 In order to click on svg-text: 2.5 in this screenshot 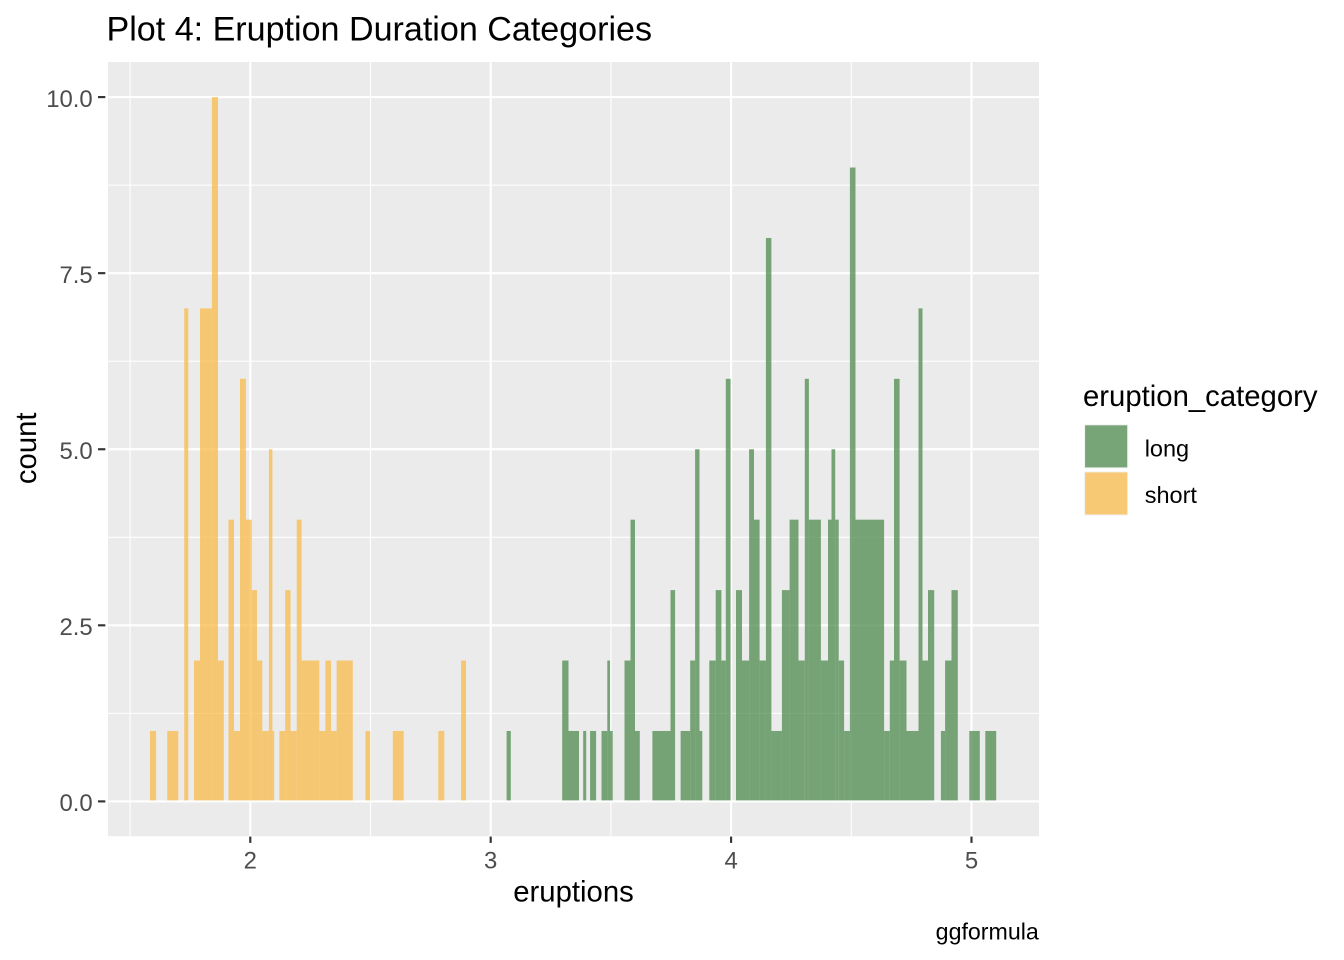, I will do `click(75, 627)`.